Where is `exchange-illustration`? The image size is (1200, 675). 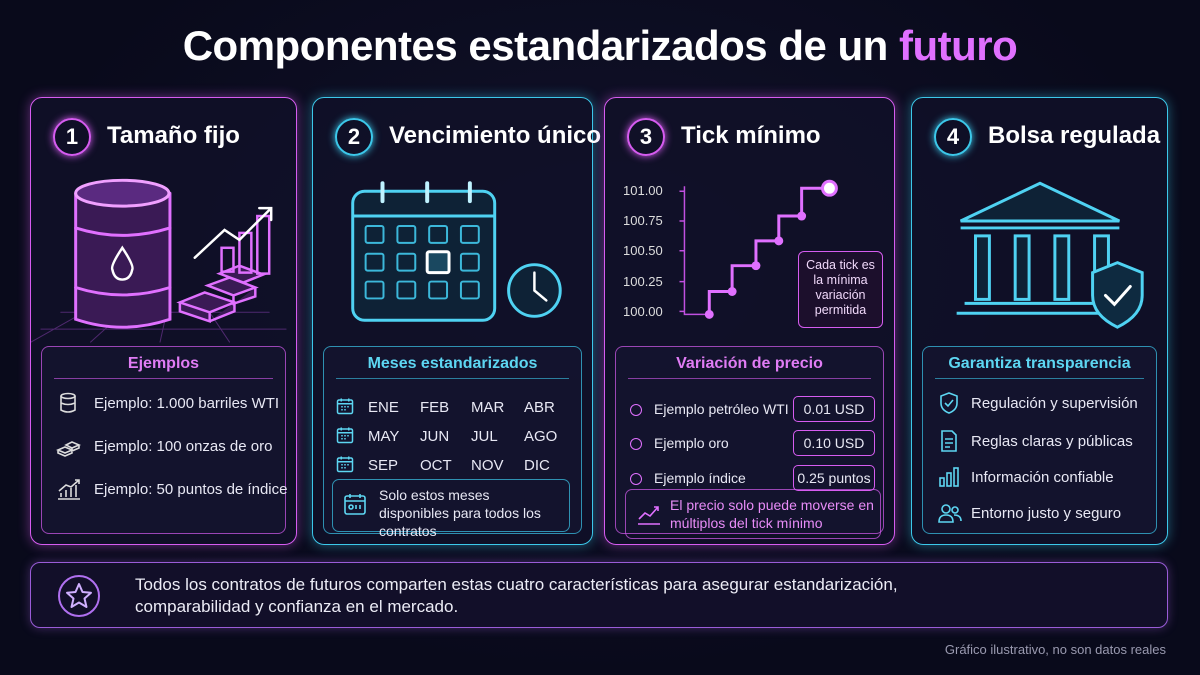 exchange-illustration is located at coordinates (1050, 255).